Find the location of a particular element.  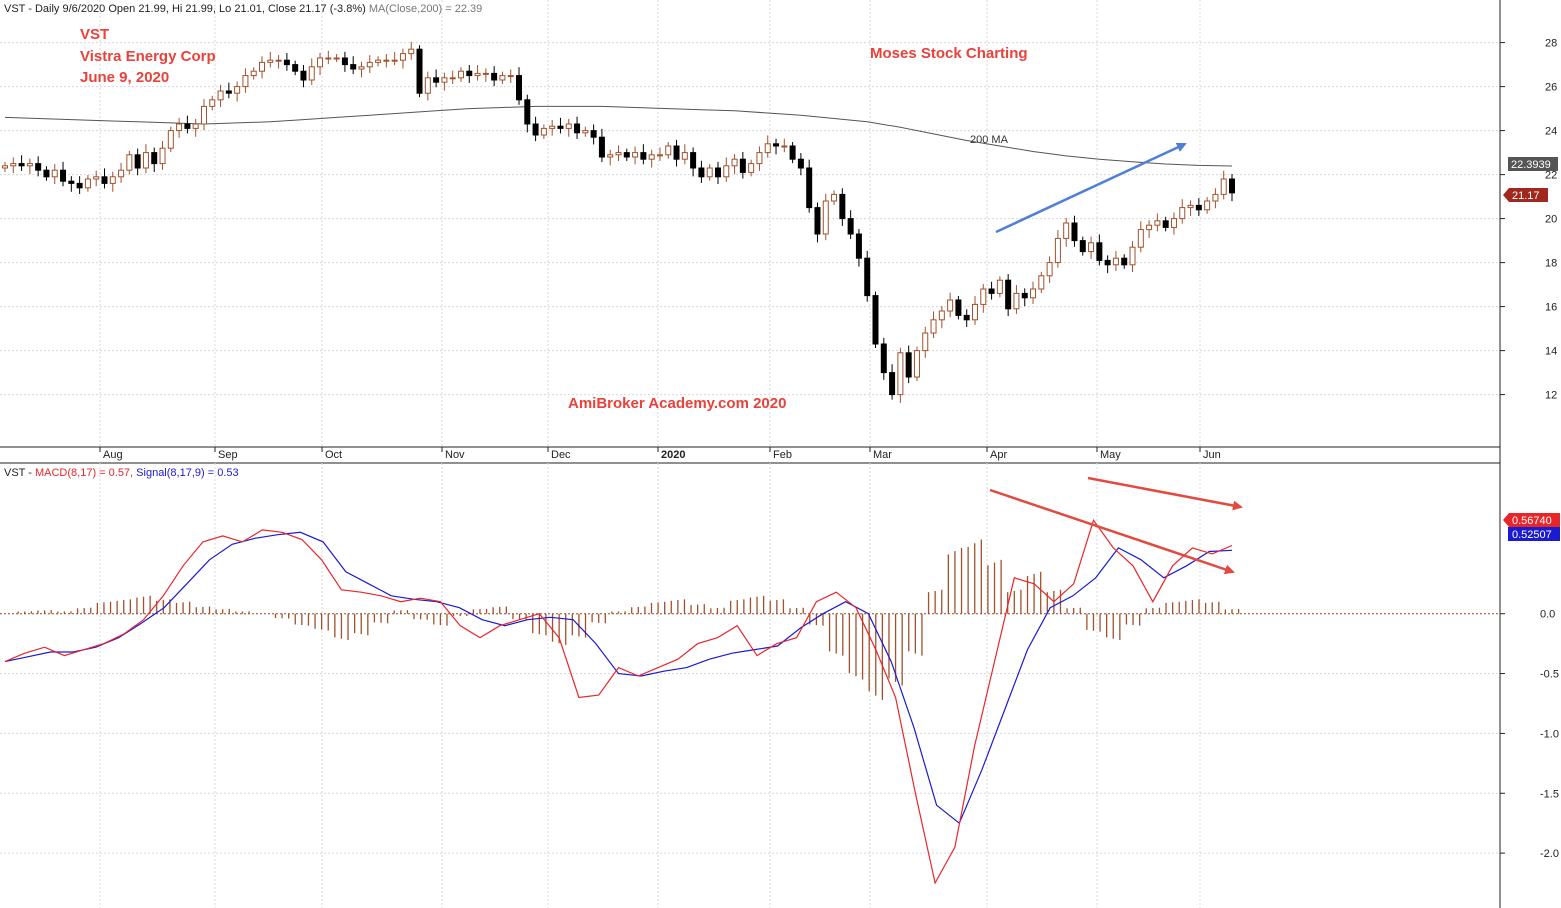

macd-header-prefix: VST - is located at coordinates (19, 473).